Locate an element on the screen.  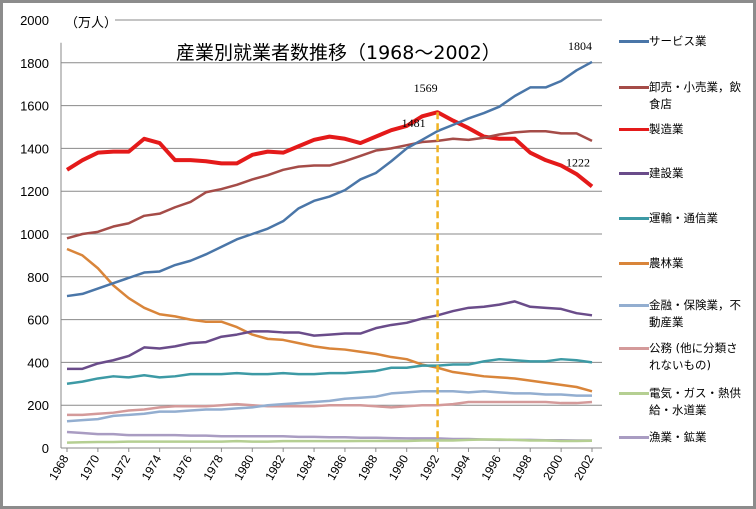
y-tick-label: 1200 is located at coordinates (34, 191).